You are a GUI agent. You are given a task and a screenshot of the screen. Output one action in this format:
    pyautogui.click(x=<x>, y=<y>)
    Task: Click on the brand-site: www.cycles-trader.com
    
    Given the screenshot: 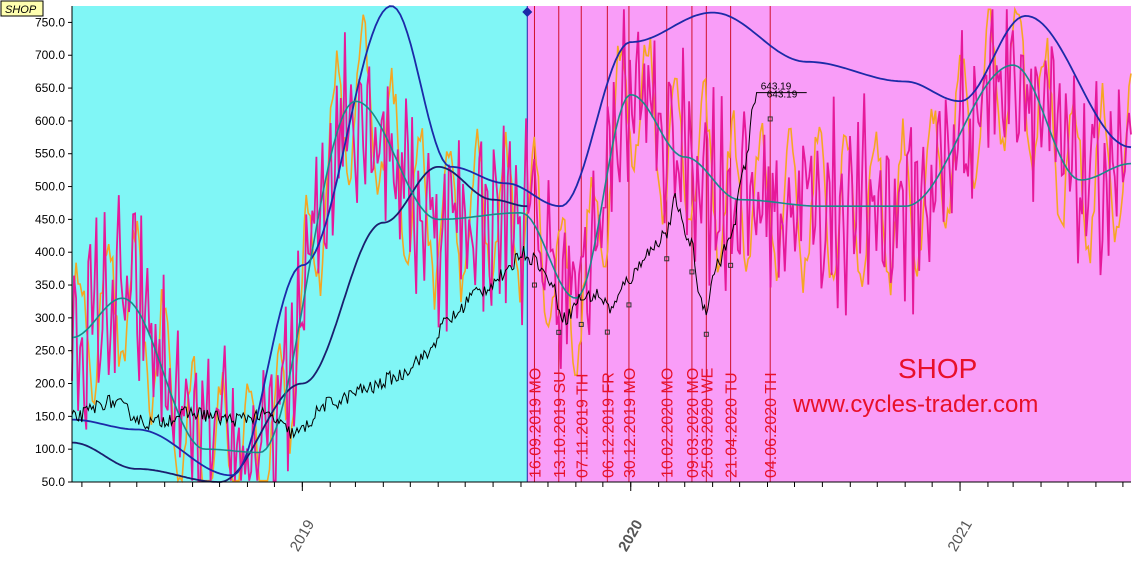 What is the action you would take?
    pyautogui.click(x=915, y=404)
    